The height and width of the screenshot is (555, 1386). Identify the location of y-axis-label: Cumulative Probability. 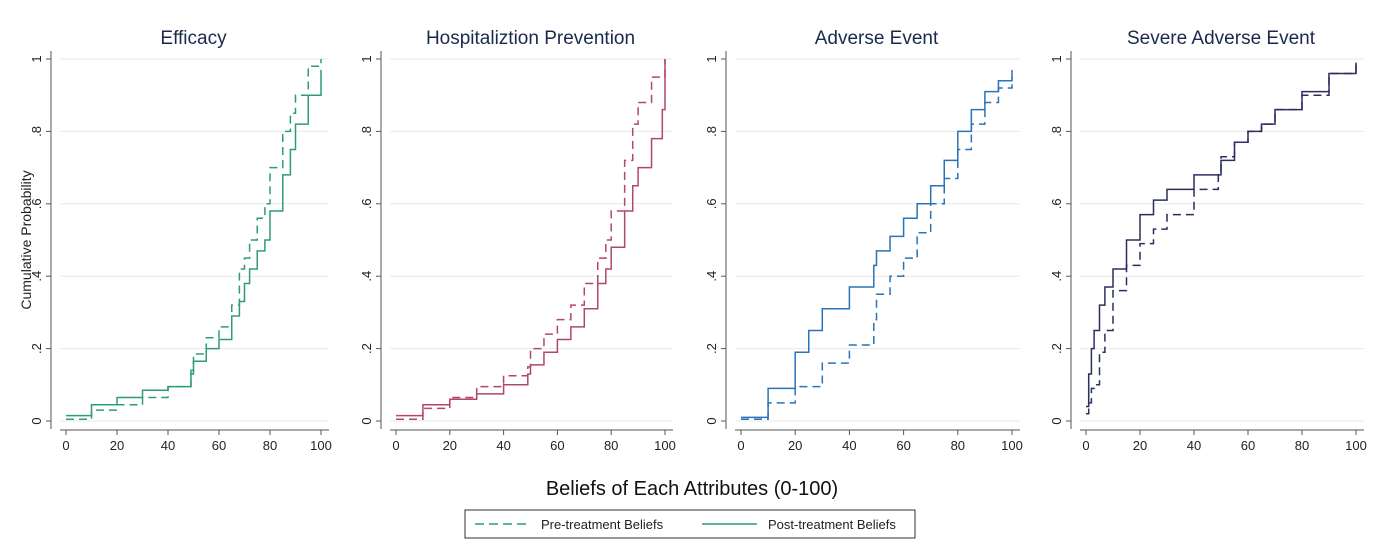
(26, 239).